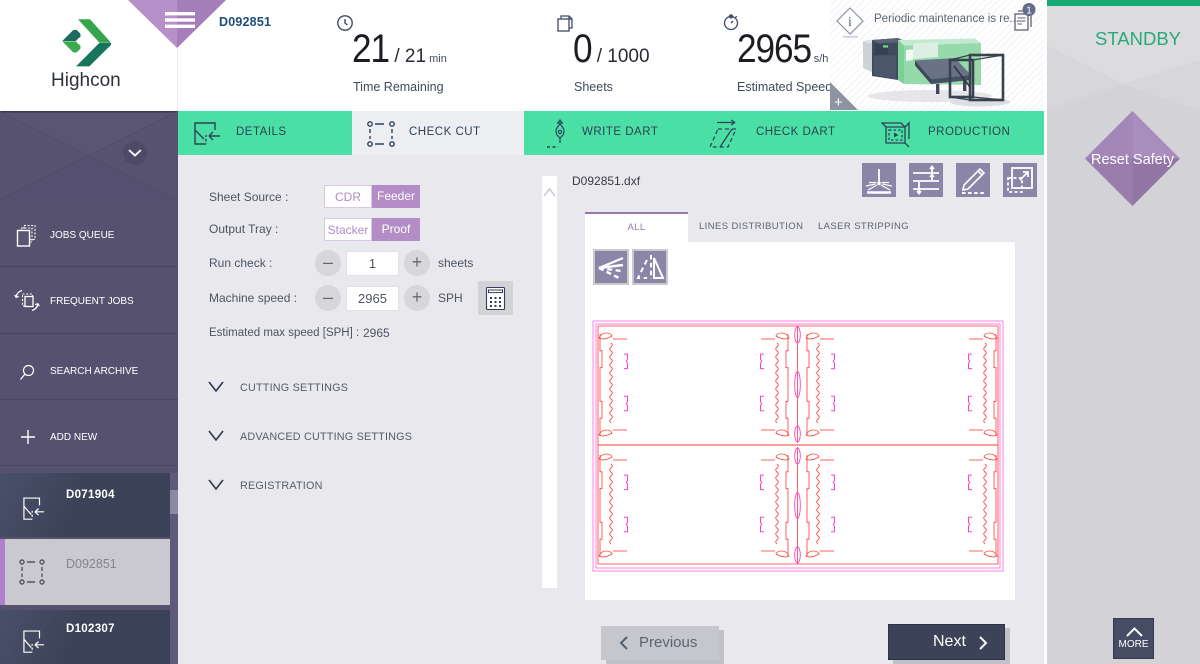 The height and width of the screenshot is (664, 1200). Describe the element at coordinates (1029, 11) in the screenshot. I see `svg-text: 1` at that location.